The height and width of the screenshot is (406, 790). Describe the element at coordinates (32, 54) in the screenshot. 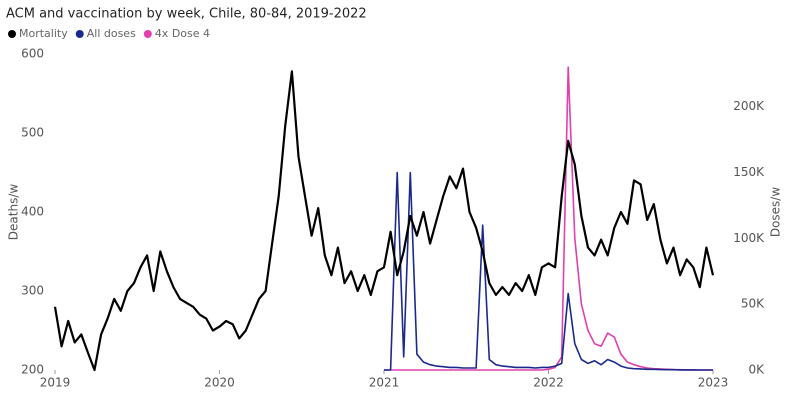

I see `y-tick-label: 600` at that location.